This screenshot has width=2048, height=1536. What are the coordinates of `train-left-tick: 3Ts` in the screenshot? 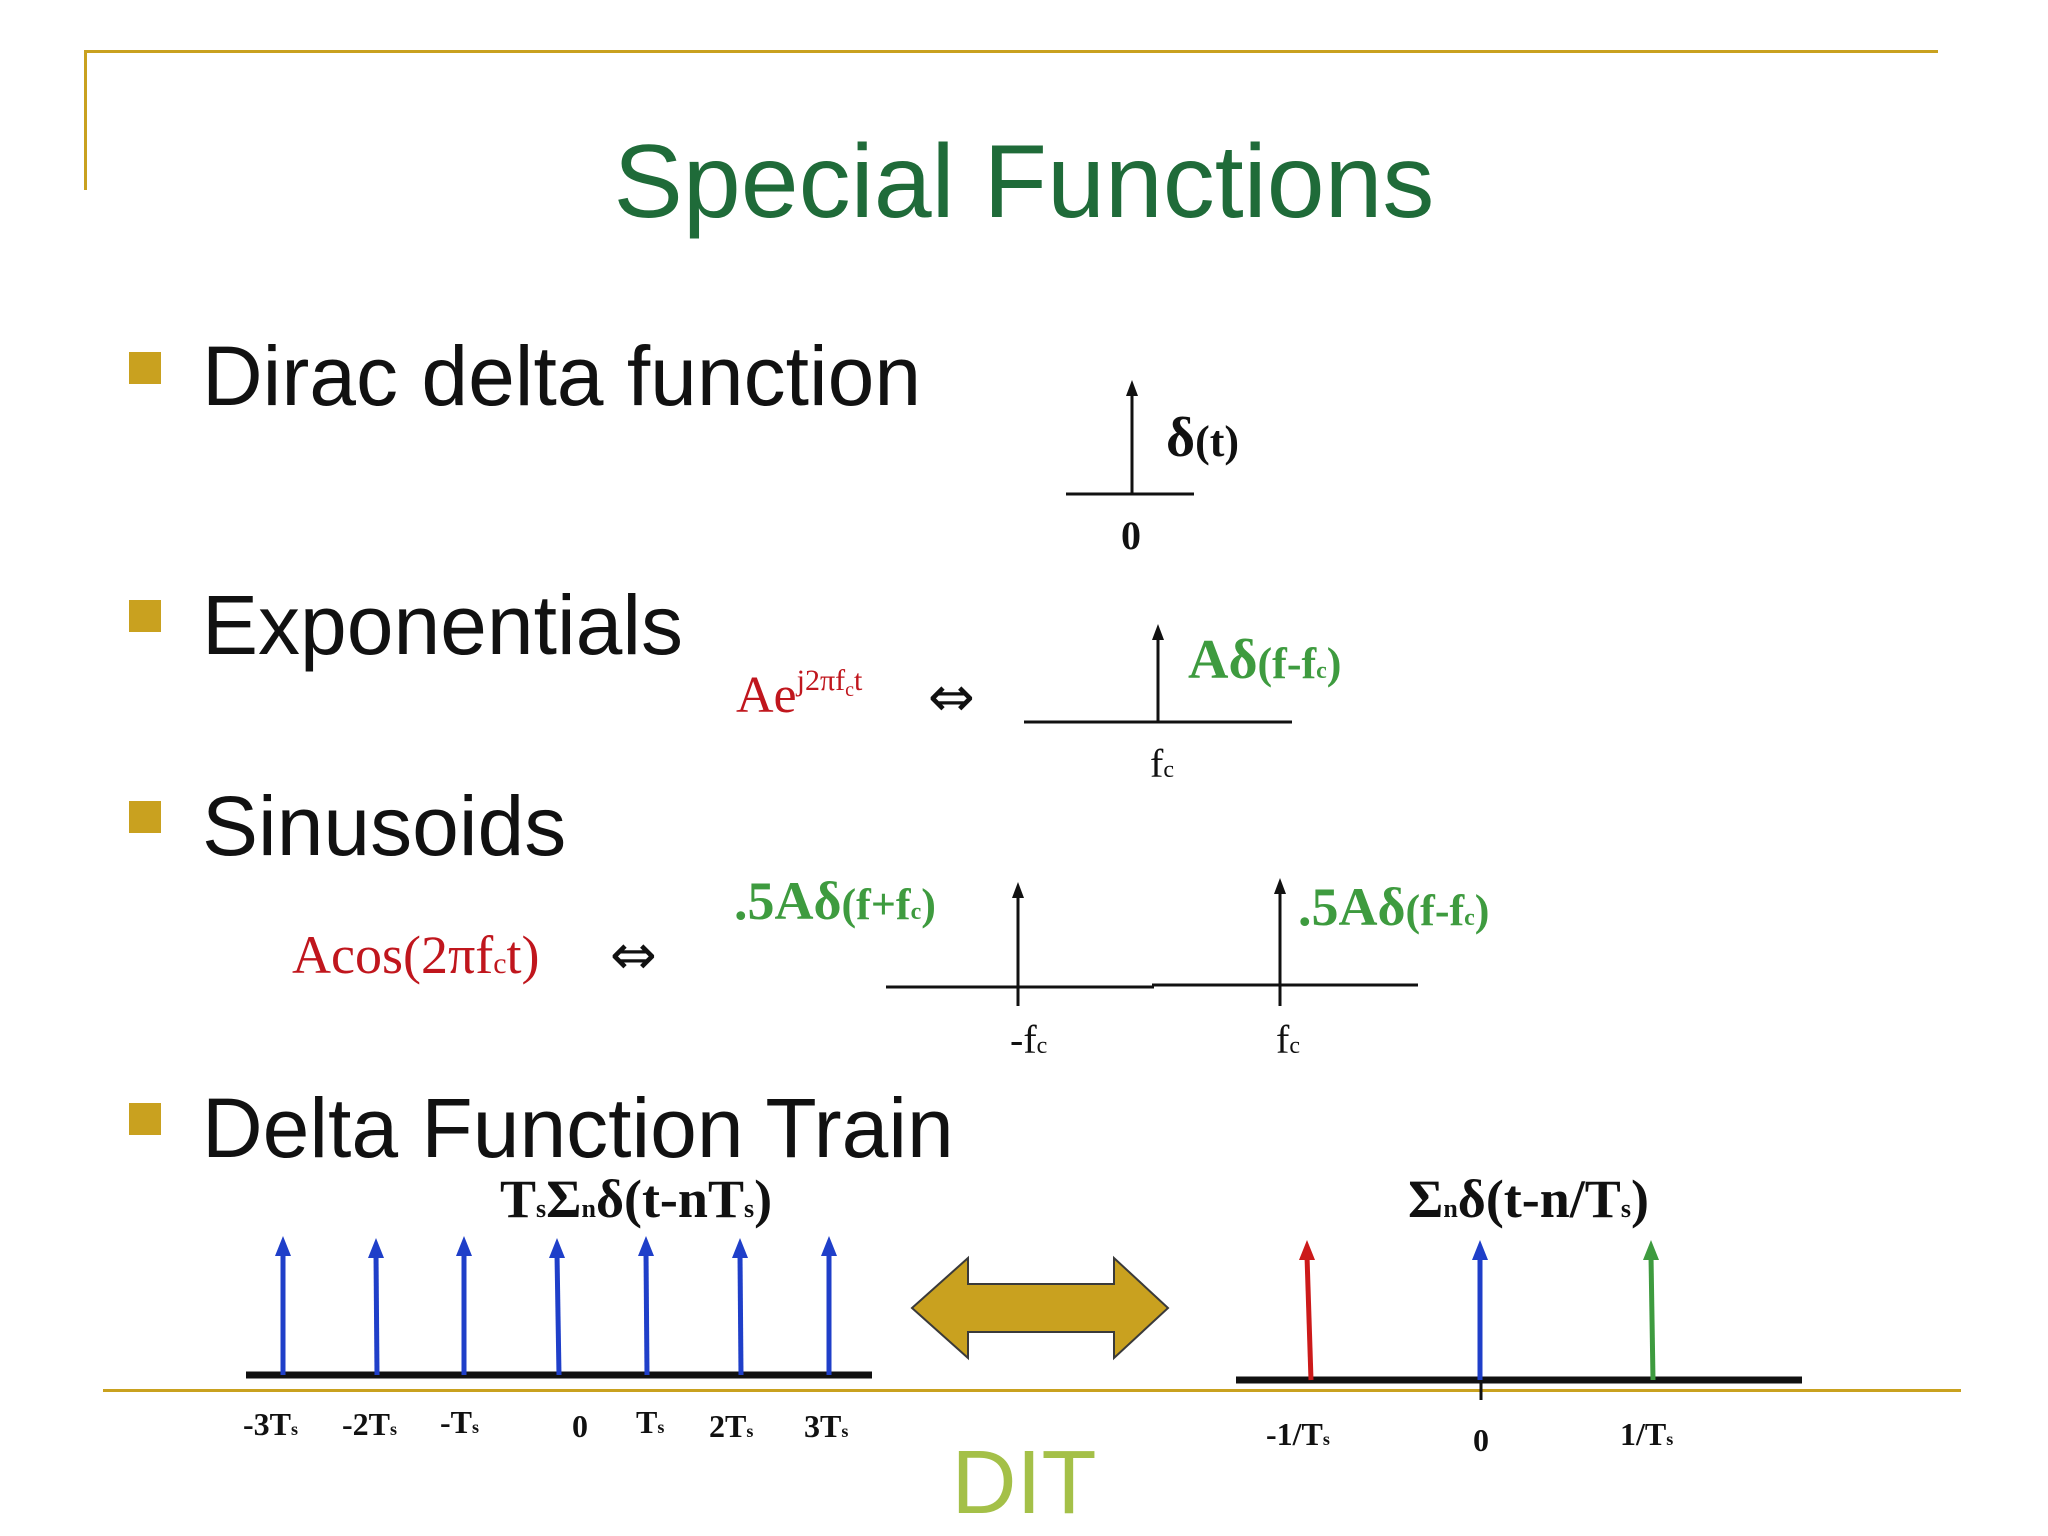 It's located at (826, 1426).